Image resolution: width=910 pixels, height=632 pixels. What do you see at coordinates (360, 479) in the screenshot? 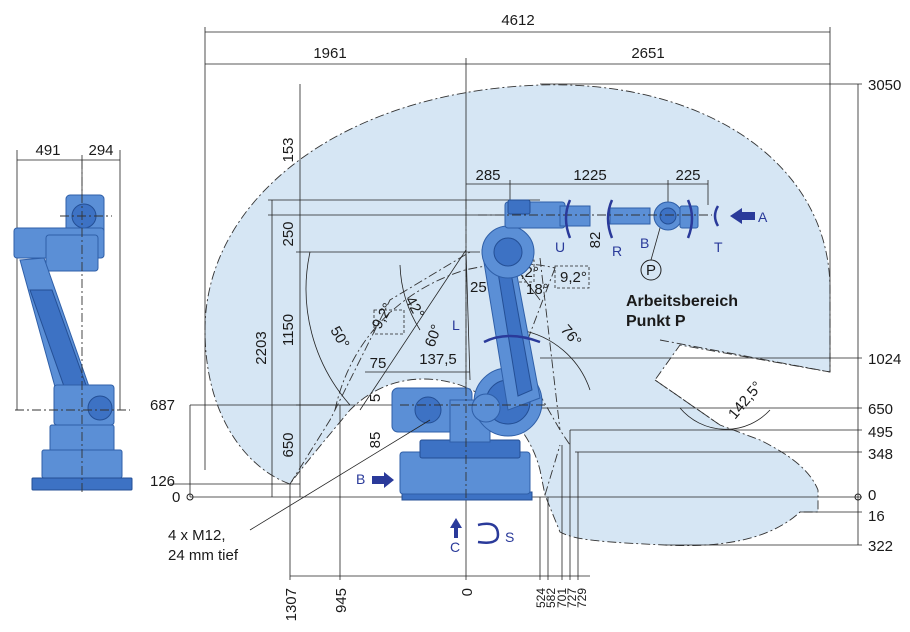
I see `axis-b-base-label: B` at bounding box center [360, 479].